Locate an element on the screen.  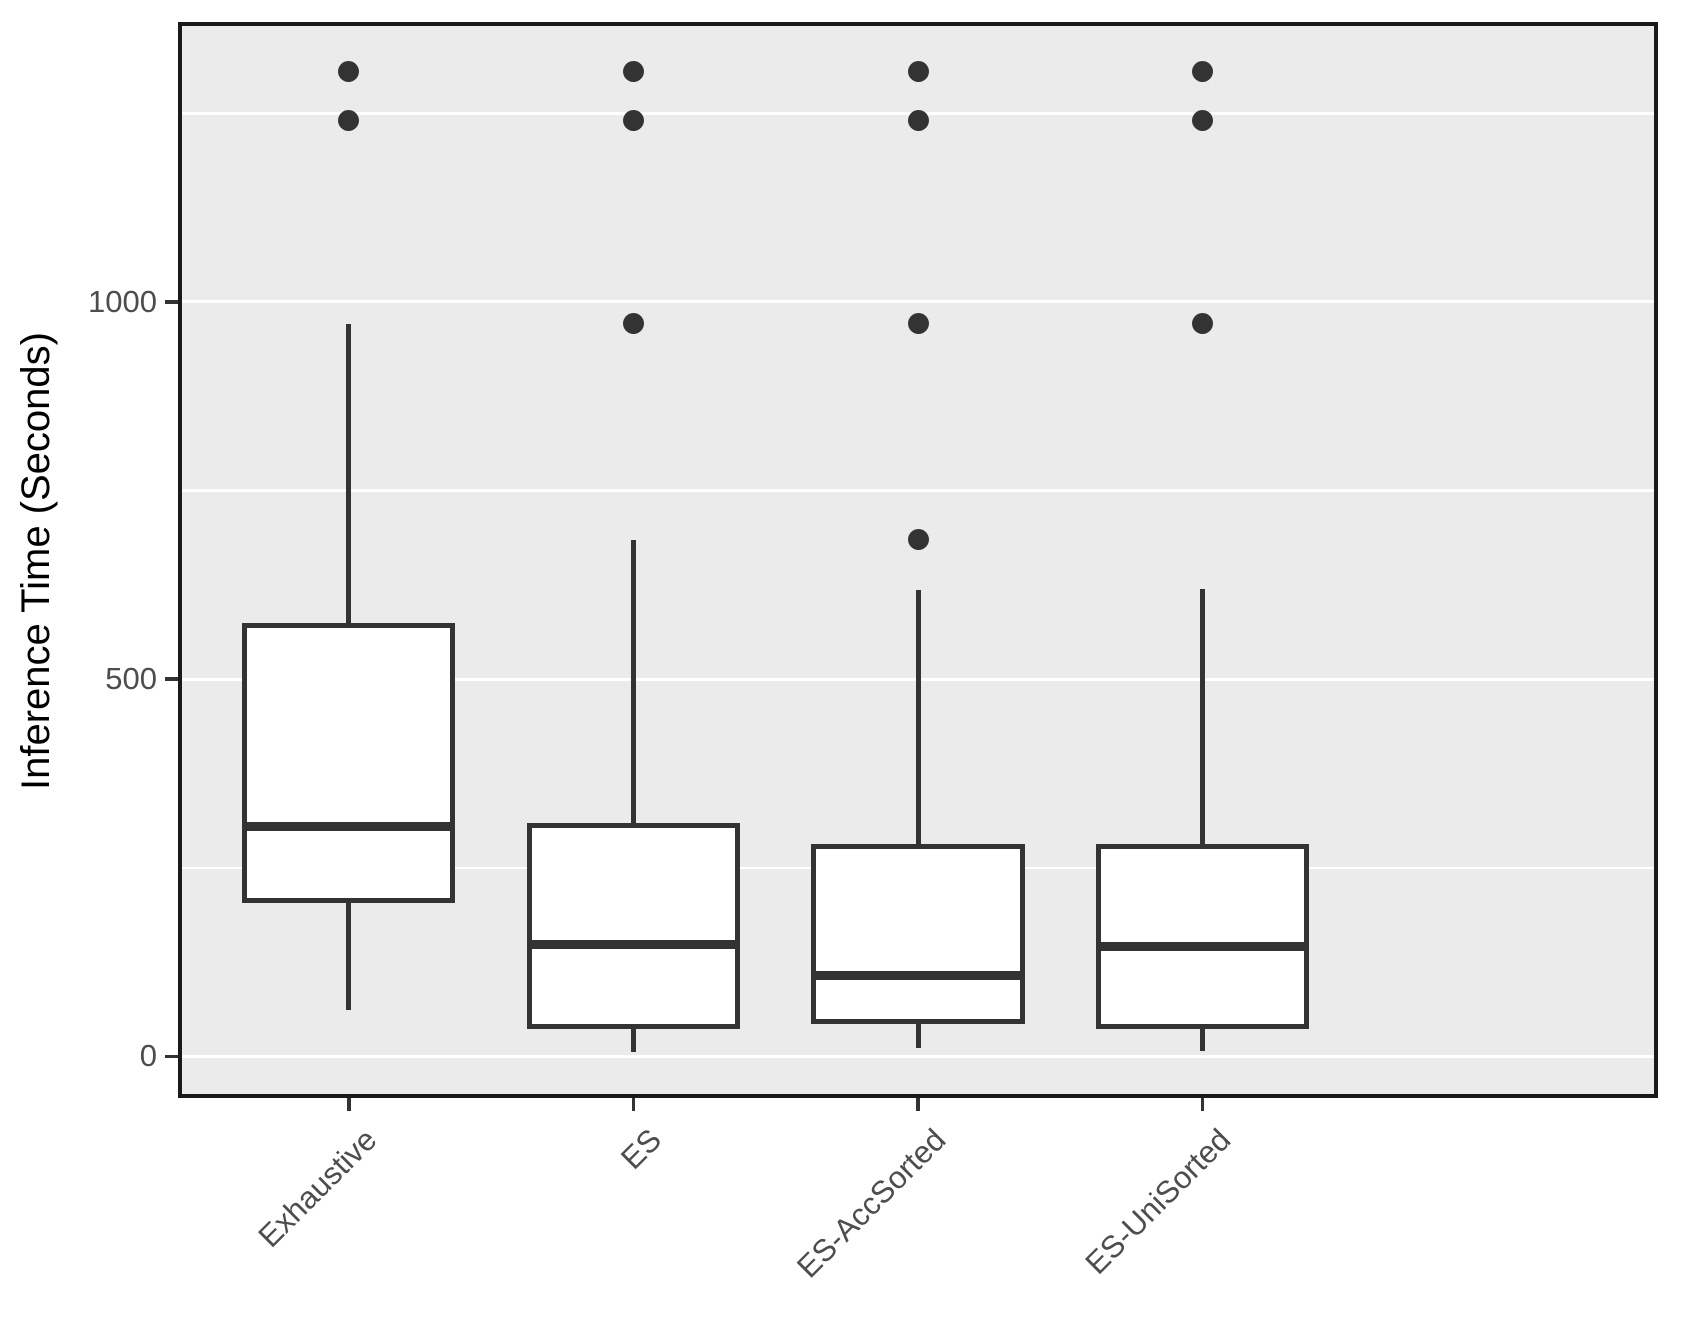
y-axis-tick-label: 1000 is located at coordinates (122, 301).